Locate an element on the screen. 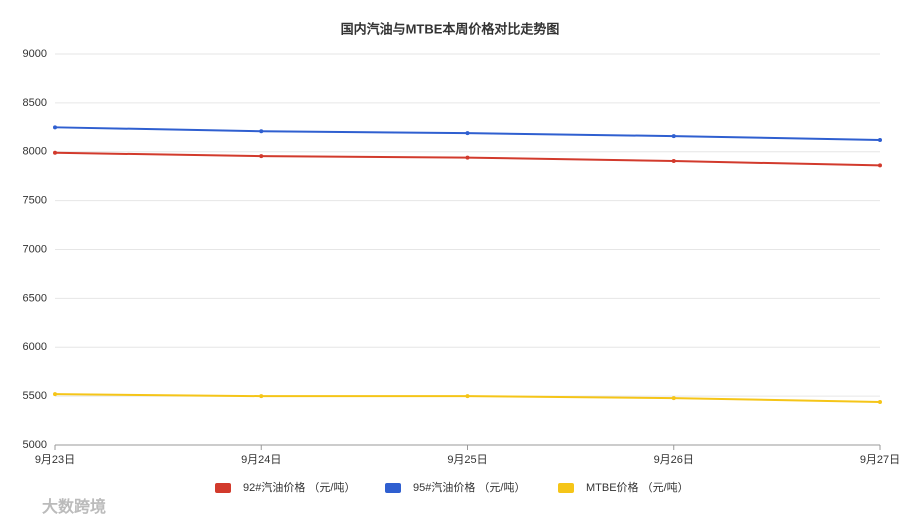 Image resolution: width=900 pixels, height=524 pixels. x-tick-label: 9月26日 is located at coordinates (674, 460).